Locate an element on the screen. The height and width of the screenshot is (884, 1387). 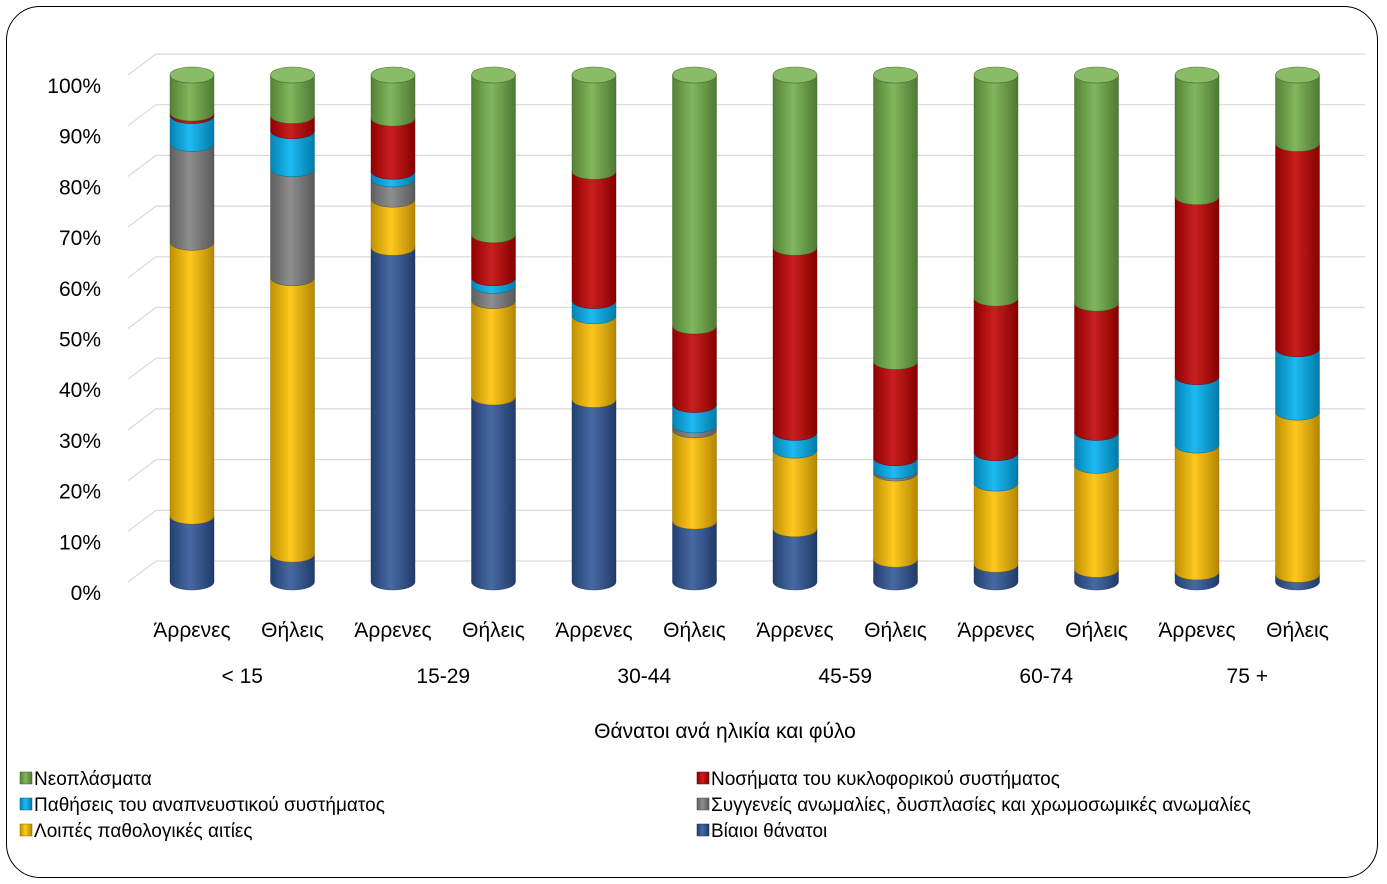
y-axis-ticks: 0% 10% 20% 30% 40% 50% 60% 70% 80% 90% 100% is located at coordinates (74, 340).